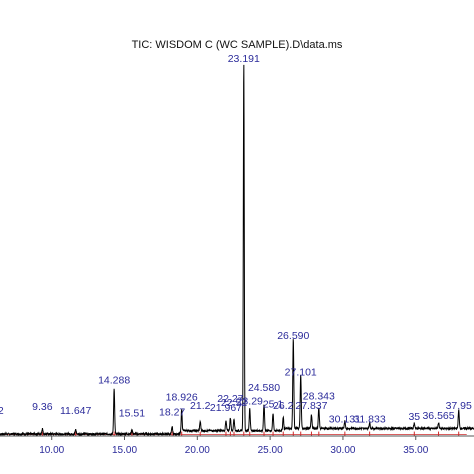  I want to click on peak-label: 21.2, so click(200, 406).